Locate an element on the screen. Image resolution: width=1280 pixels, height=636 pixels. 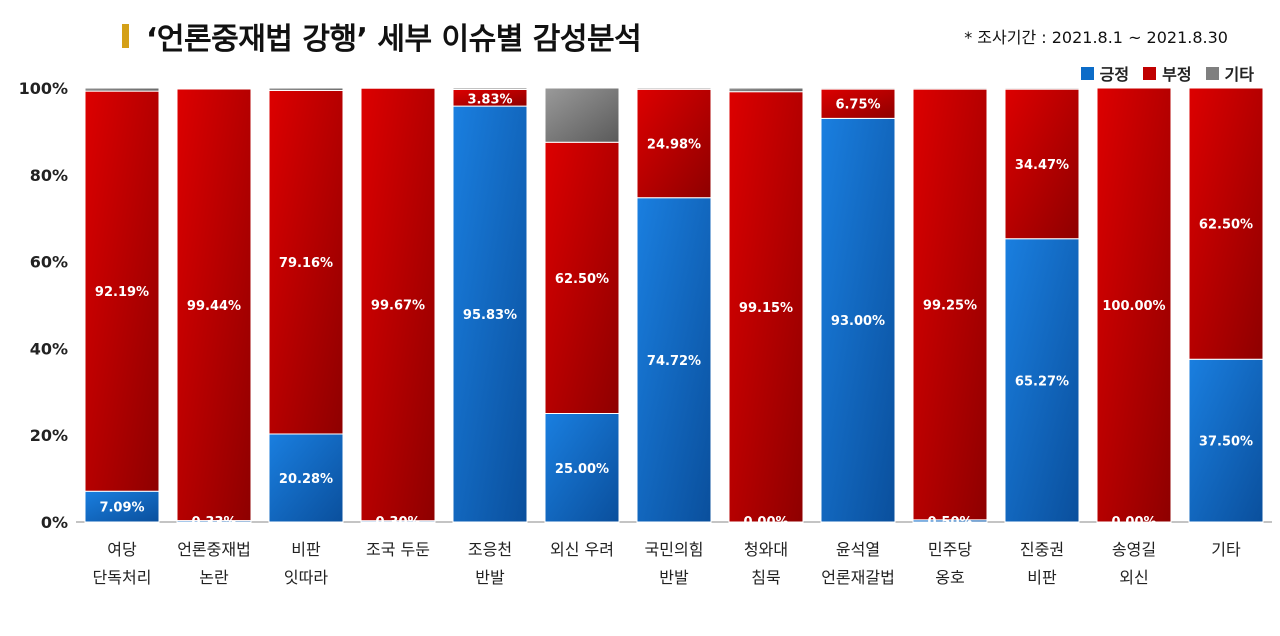
value-label-negative: 24.98% is located at coordinates (674, 145).